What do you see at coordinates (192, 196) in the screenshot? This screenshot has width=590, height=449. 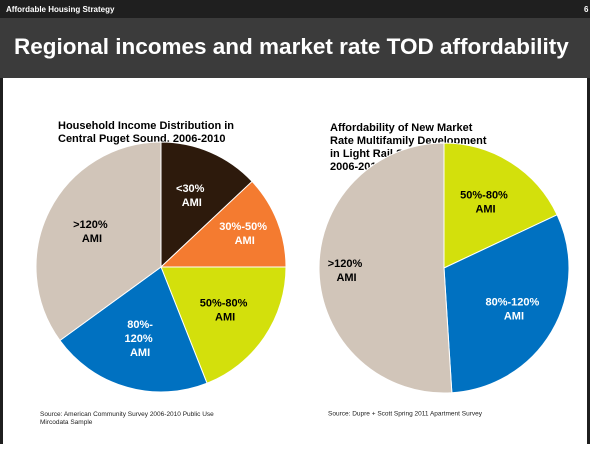 I see `slice-label: <30% AMI` at bounding box center [192, 196].